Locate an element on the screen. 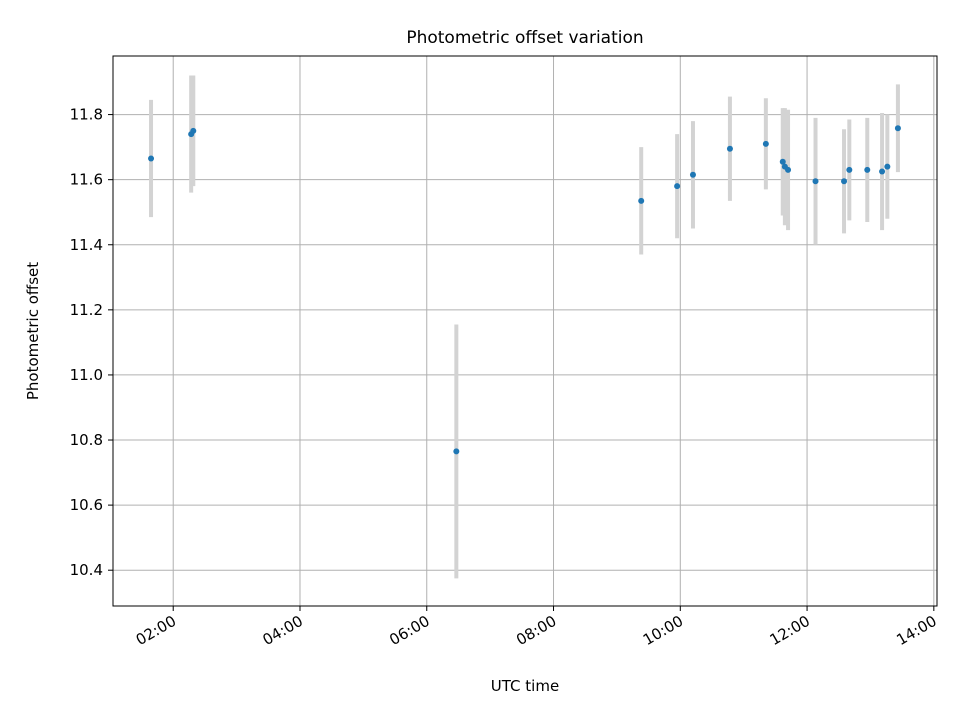  y-axis-ticks: 10.4 10.6 10.8 11.0 11.2 11.4 11.6 11.8 is located at coordinates (91, 342).